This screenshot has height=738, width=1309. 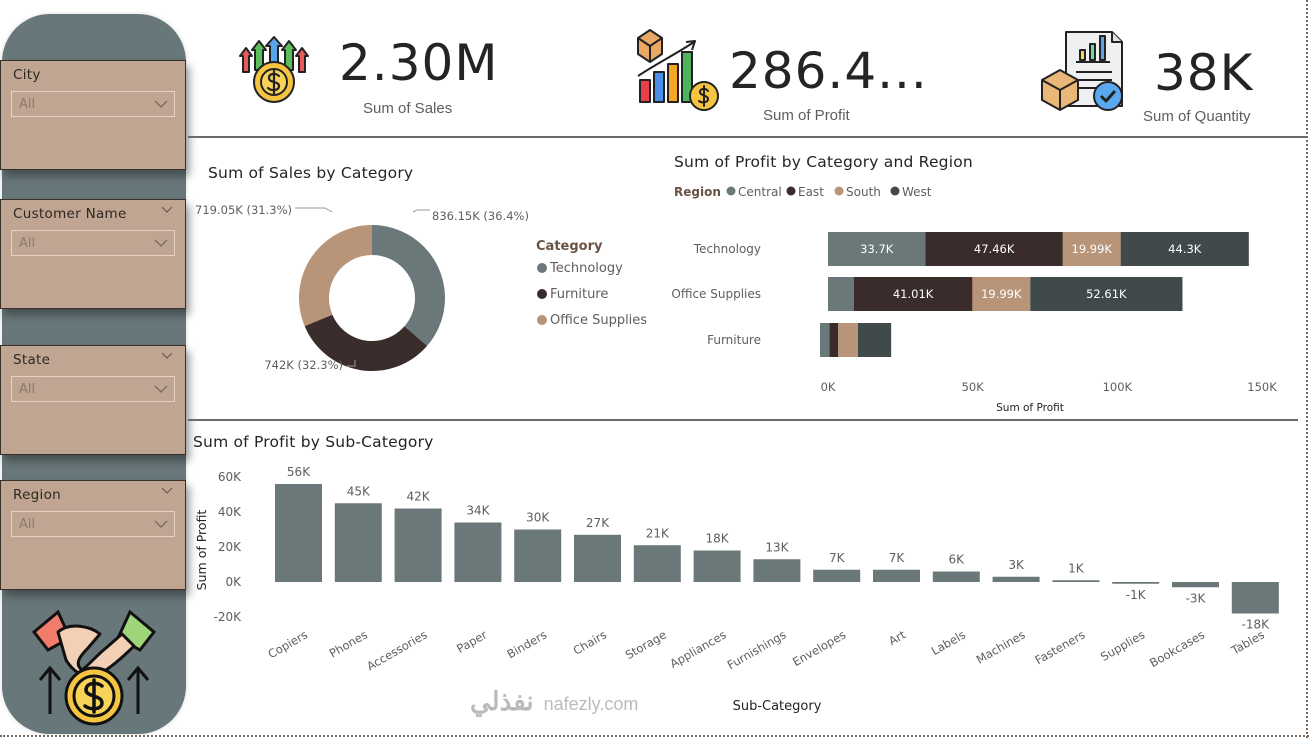 What do you see at coordinates (94, 667) in the screenshot?
I see `handshake-money-icon` at bounding box center [94, 667].